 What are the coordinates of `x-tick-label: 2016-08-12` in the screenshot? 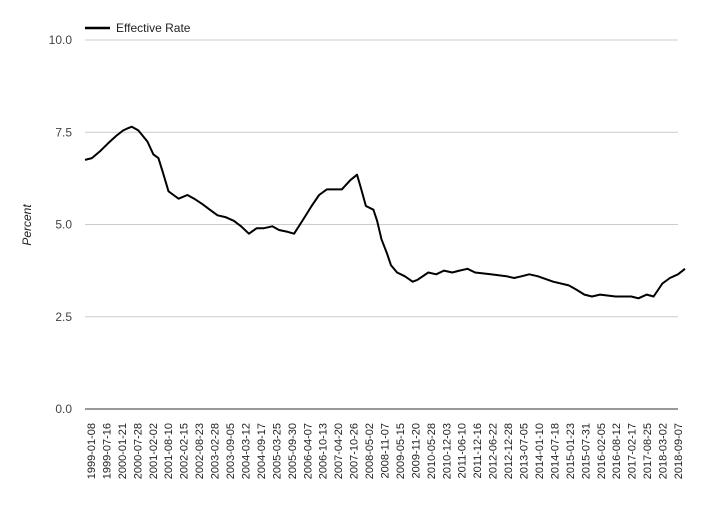 It's located at (617, 451).